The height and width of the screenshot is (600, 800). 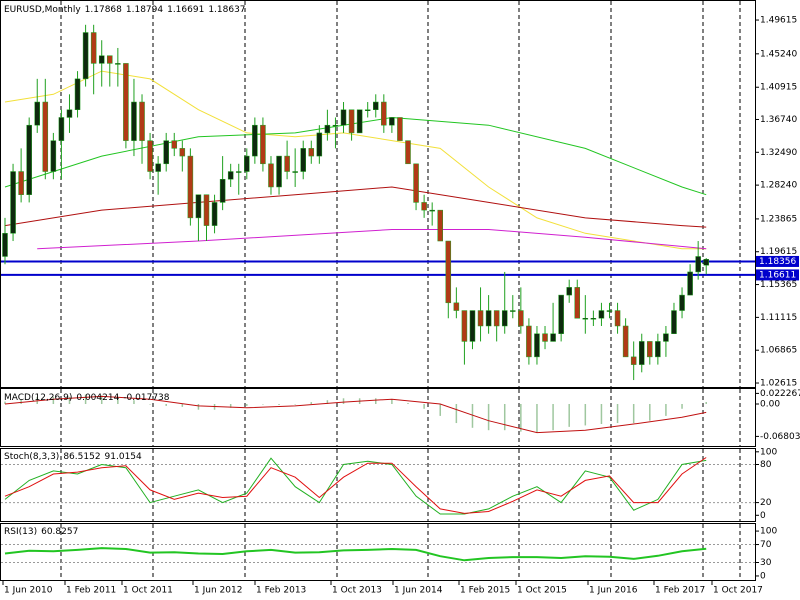 I want to click on pane-title: MACD(12,26,9) 0.004214 -0.017738, so click(x=87, y=398).